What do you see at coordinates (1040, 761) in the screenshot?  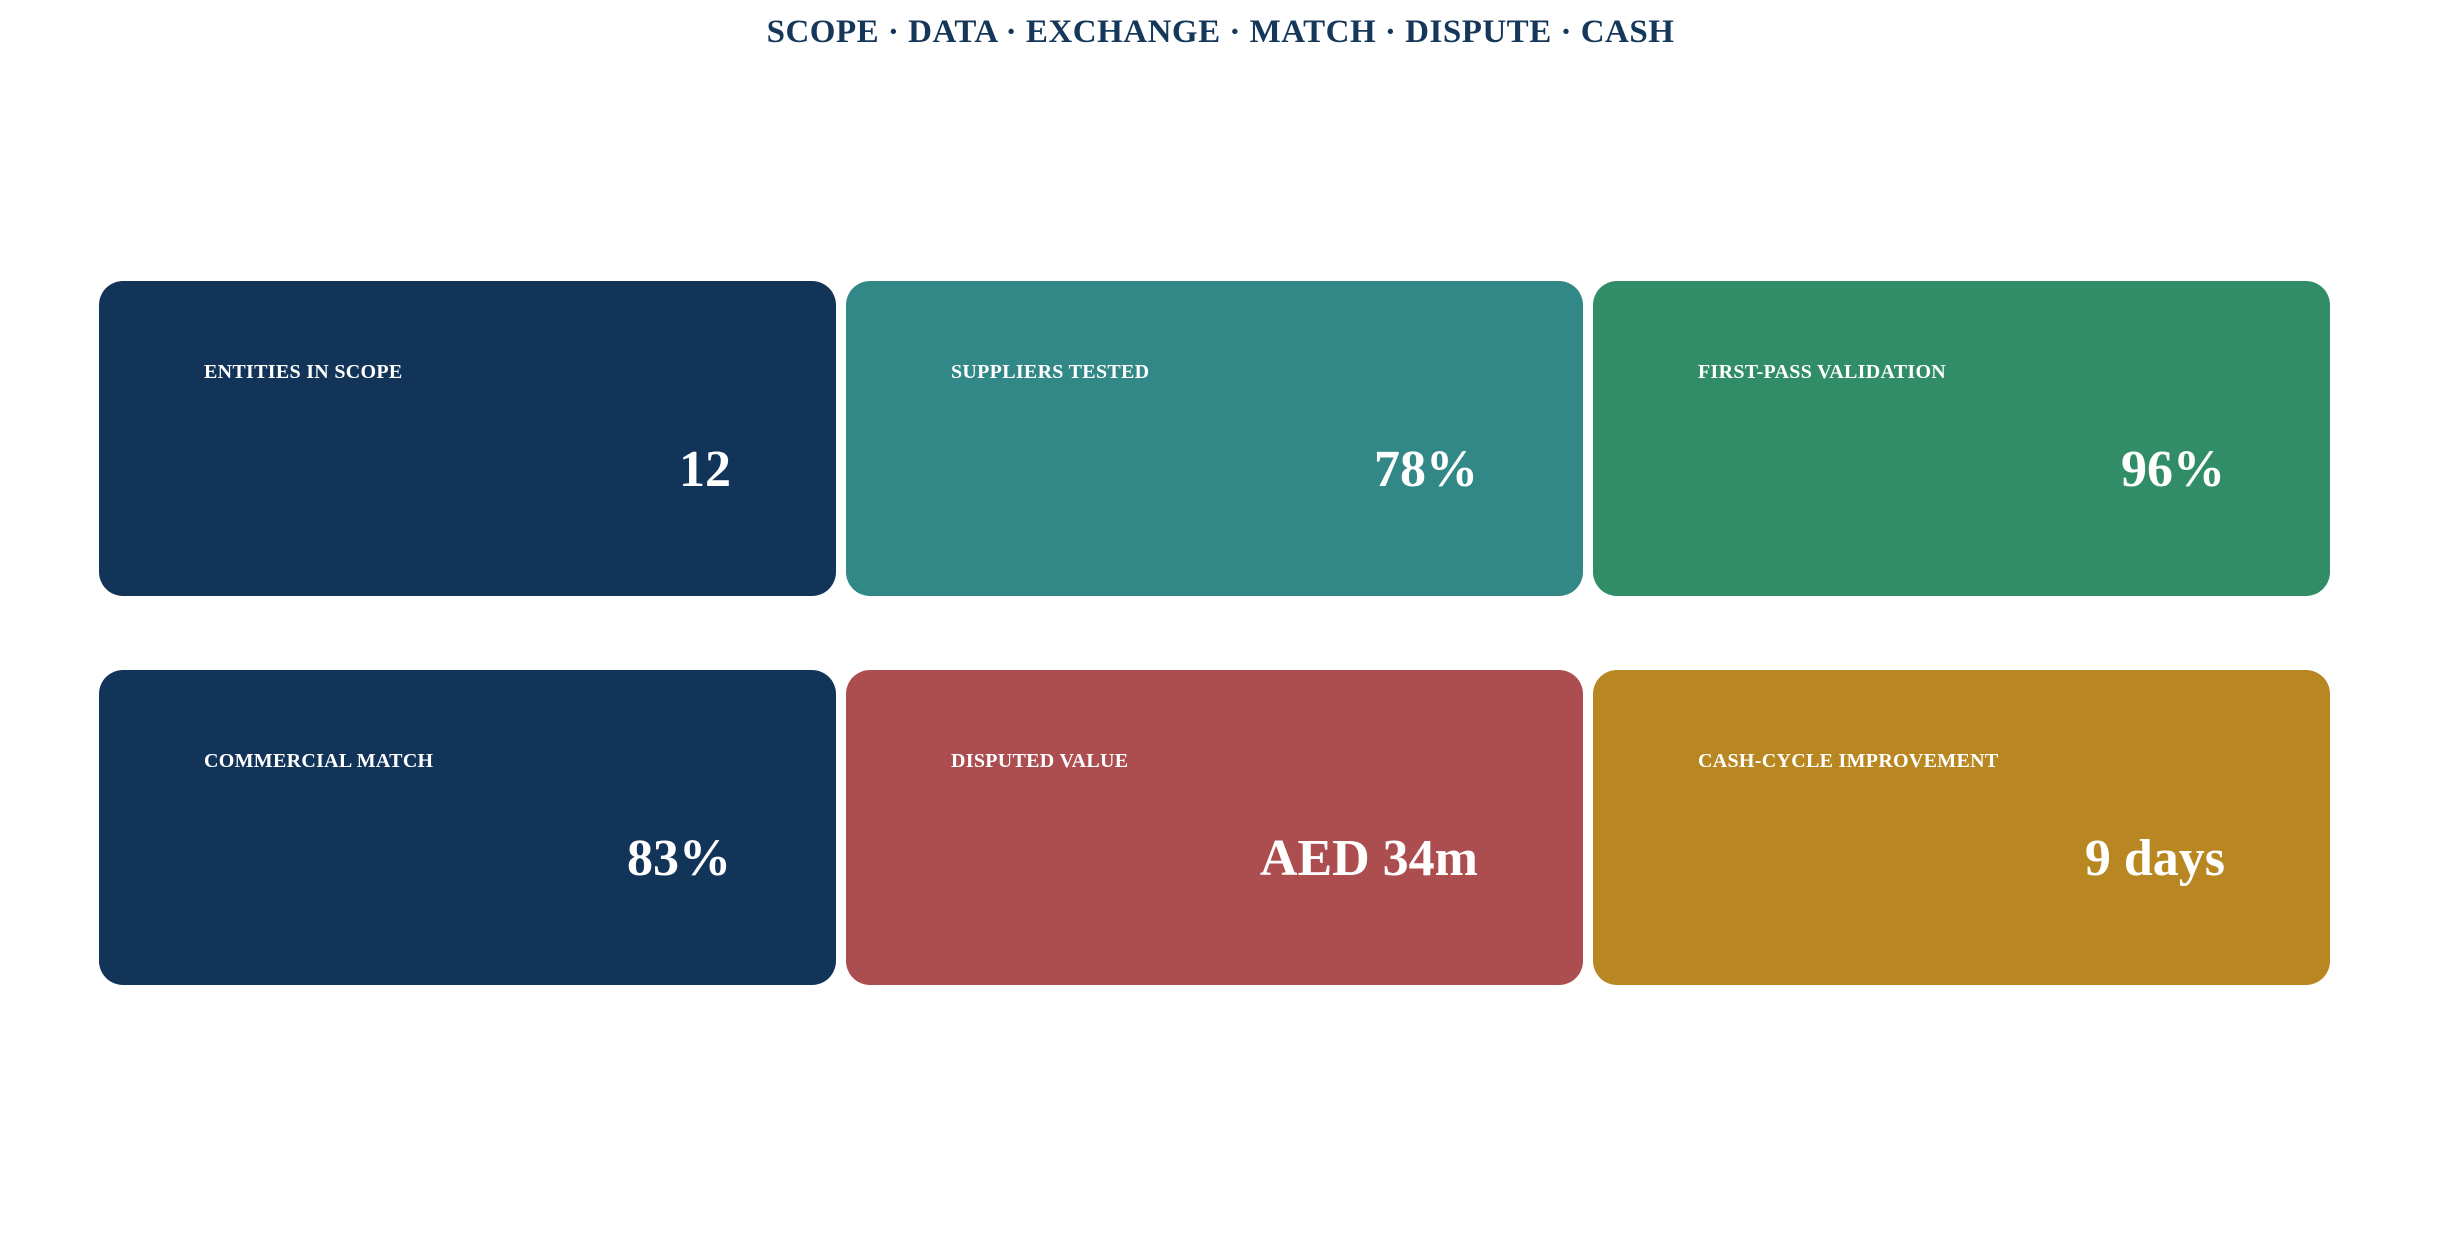 I see `kpi-label: DISPUTED VALUE` at bounding box center [1040, 761].